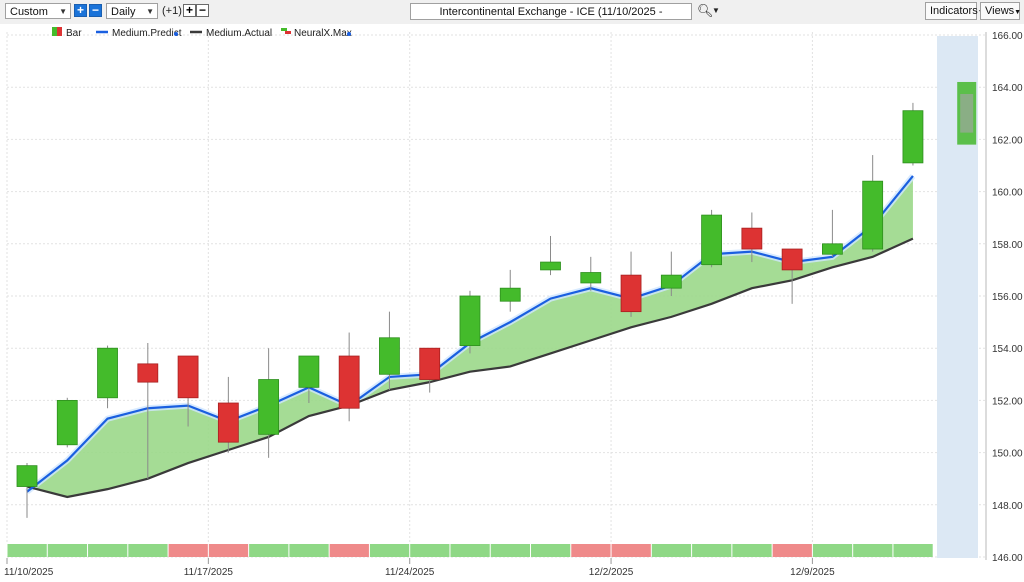 This screenshot has height=582, width=1024. I want to click on y-tick-label: 146.00, so click(1007, 558).